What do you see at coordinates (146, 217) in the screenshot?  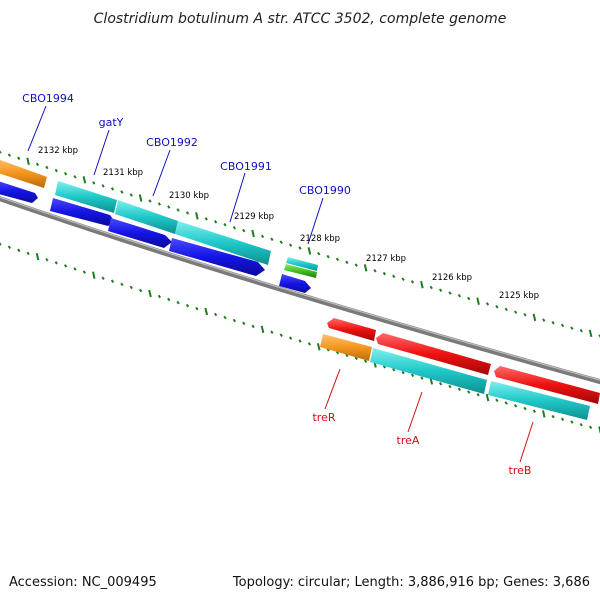 I see `feature-cyan-CBO1992` at bounding box center [146, 217].